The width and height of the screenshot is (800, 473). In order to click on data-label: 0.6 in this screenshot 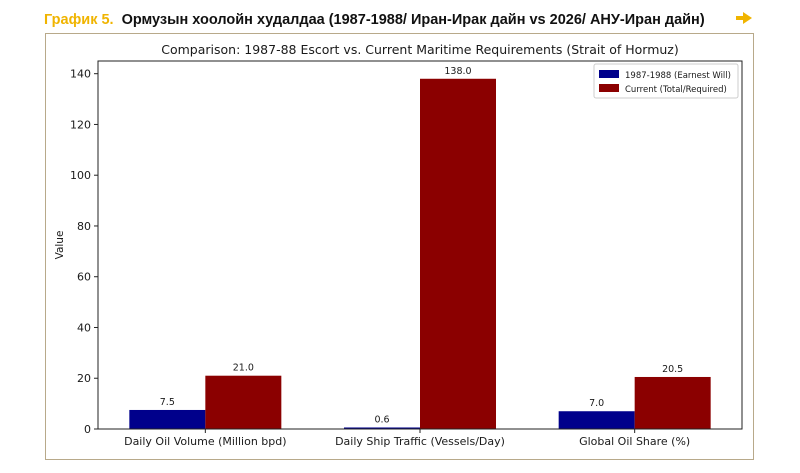, I will do `click(381, 419)`.